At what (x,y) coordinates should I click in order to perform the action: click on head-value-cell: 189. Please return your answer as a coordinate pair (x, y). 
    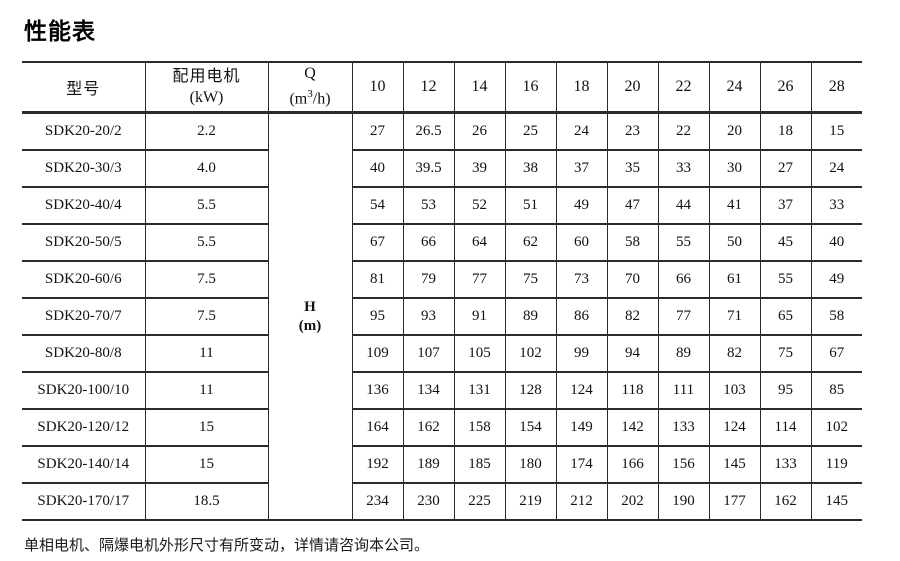
    Looking at the image, I should click on (429, 465).